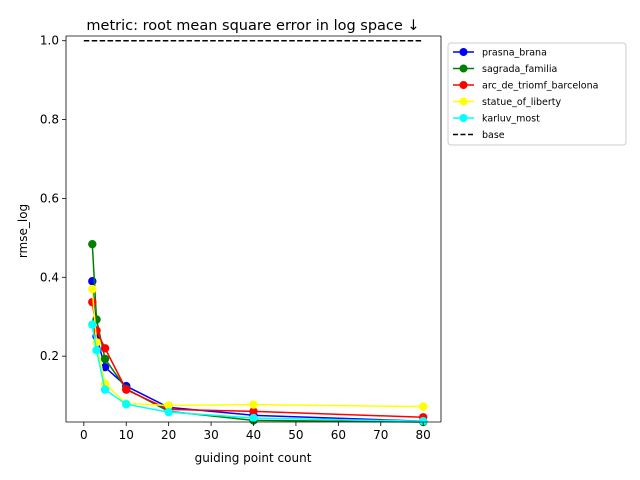 This screenshot has width=640, height=480. I want to click on y-tick-label-0.2: 0.2, so click(49, 356).